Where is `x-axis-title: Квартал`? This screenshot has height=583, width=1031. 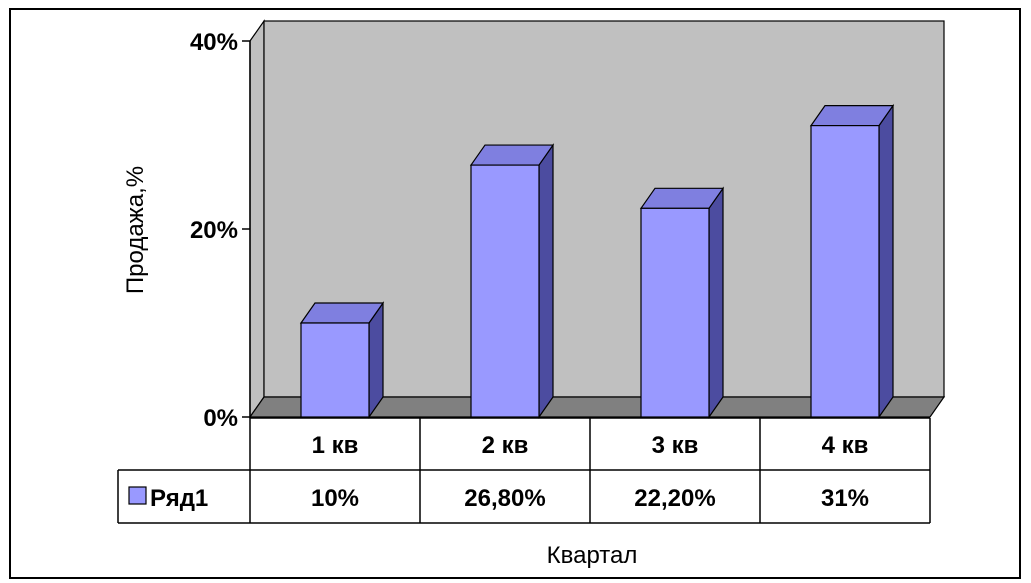
x-axis-title: Квартал is located at coordinates (592, 555).